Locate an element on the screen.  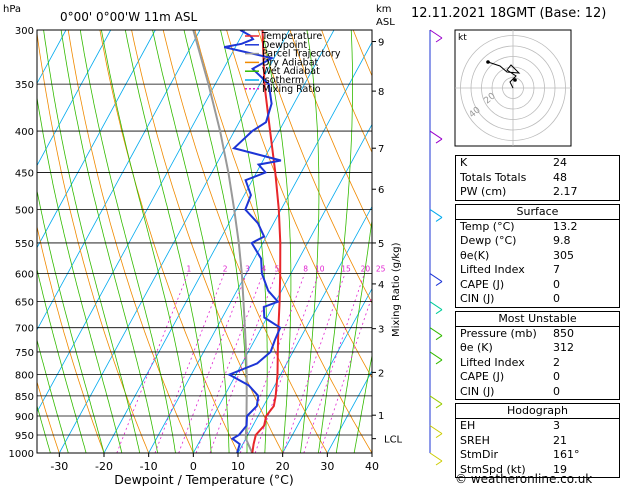
mixing-ratio-label: 2 is located at coordinates (225, 269).